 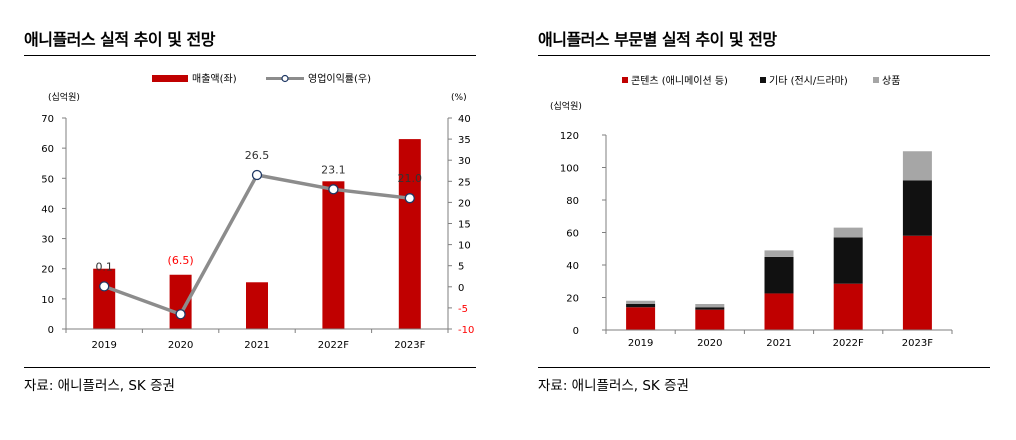 I want to click on left-y-axis: 0 10 20 30 40 50 60 70, so click(x=54, y=225).